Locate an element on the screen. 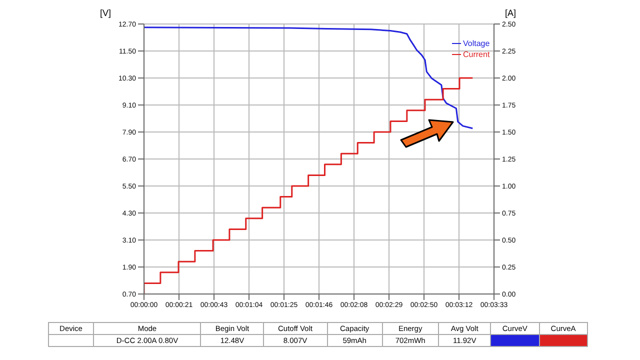 The width and height of the screenshot is (640, 360). y2-axis-title: [A] is located at coordinates (510, 13).